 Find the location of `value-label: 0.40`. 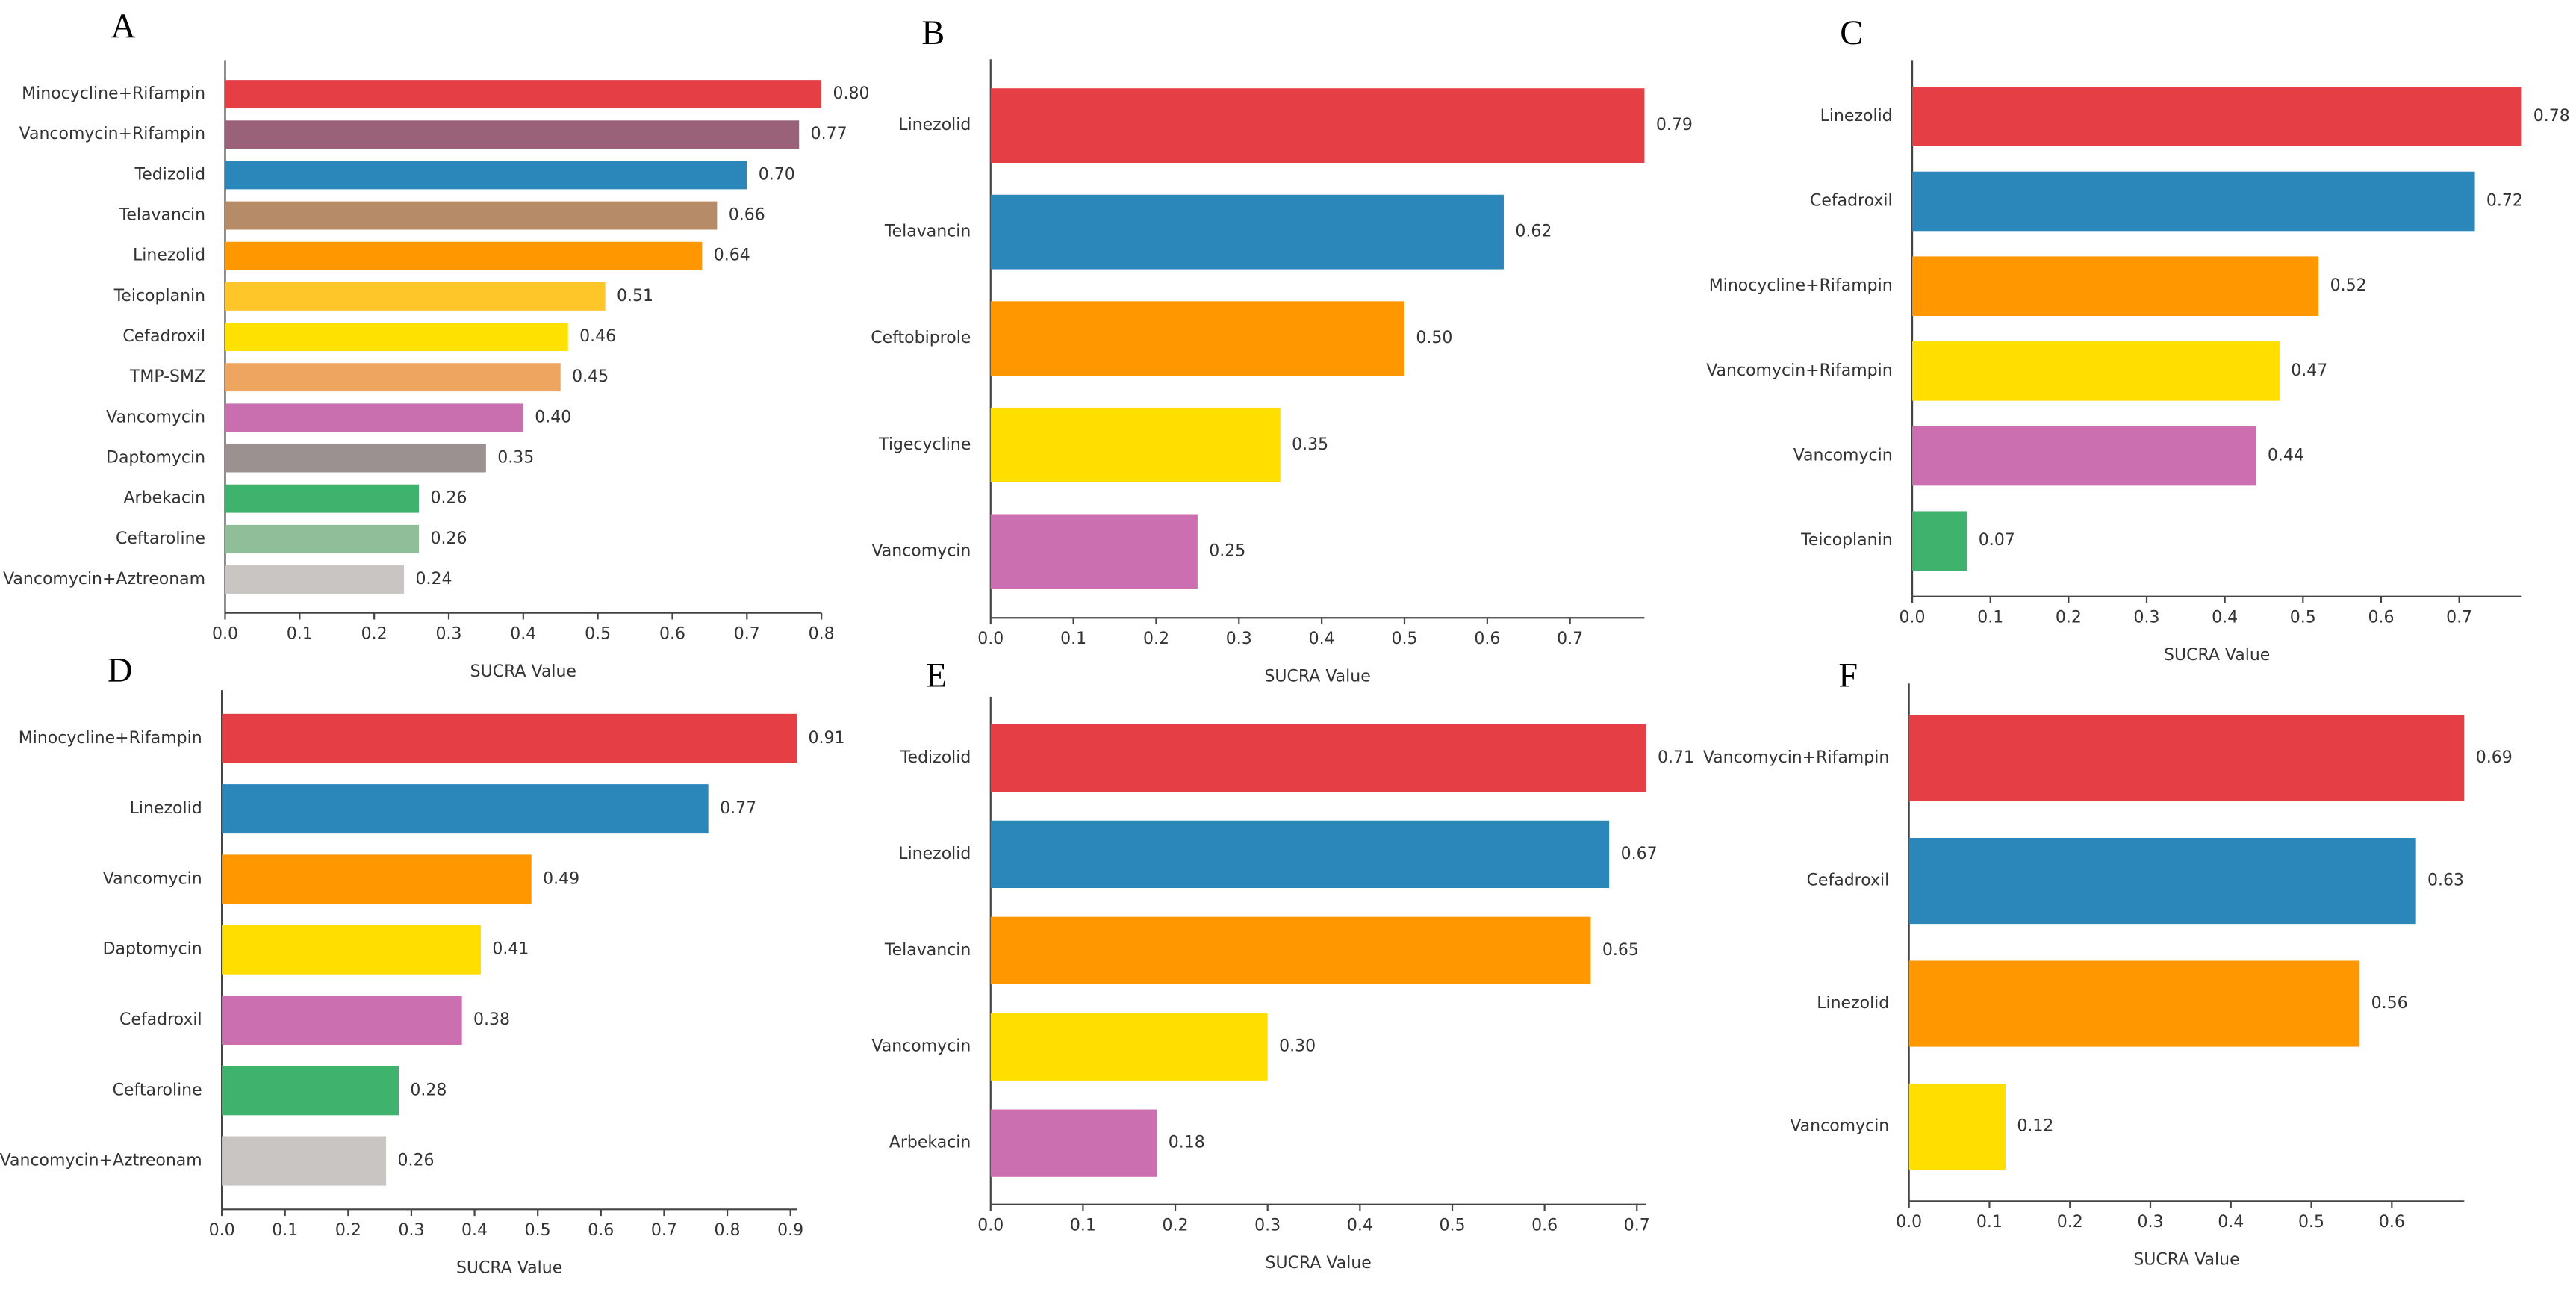

value-label: 0.40 is located at coordinates (553, 417).